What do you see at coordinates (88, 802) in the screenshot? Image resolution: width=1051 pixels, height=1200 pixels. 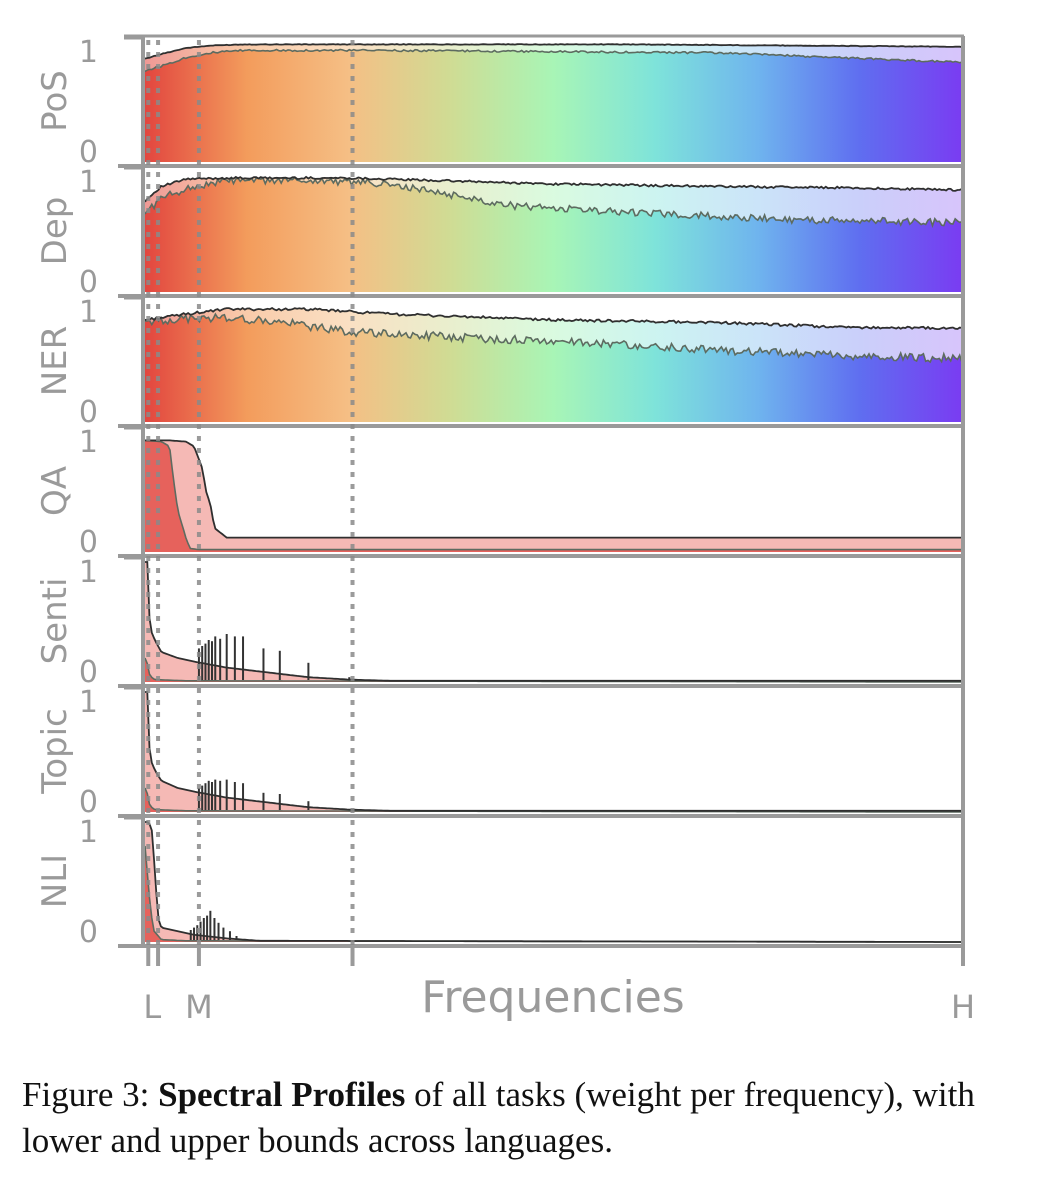 I see `topic-tick-0: 0` at bounding box center [88, 802].